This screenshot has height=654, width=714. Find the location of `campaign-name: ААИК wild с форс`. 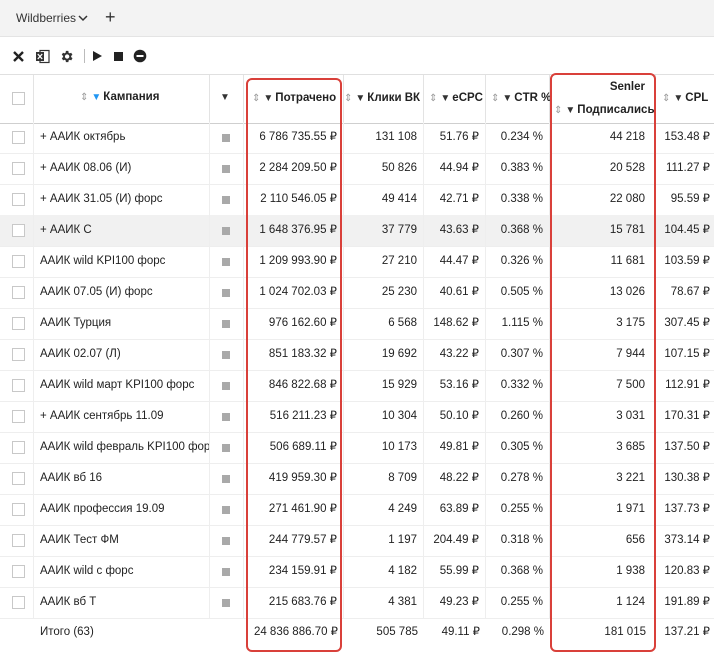

campaign-name: ААИК wild с форс is located at coordinates (122, 571).